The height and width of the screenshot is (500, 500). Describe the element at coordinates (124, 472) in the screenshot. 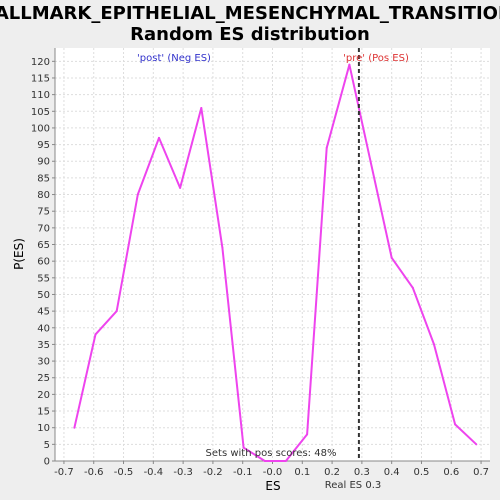

I see `x-tick-label: -0.5` at that location.